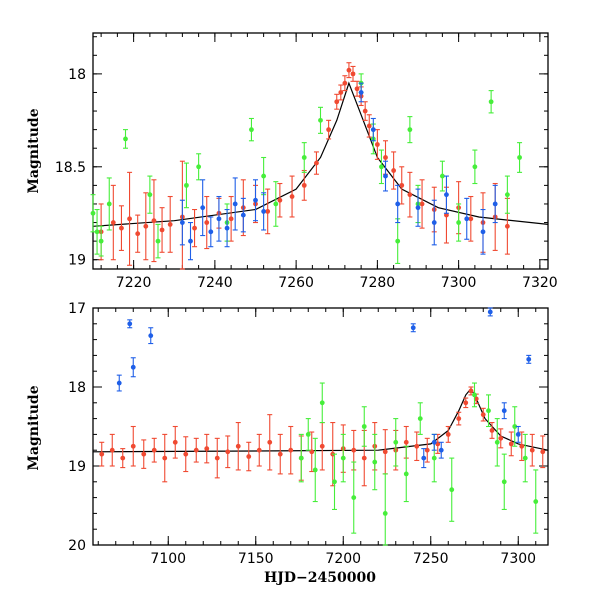 This screenshot has width=600, height=600. What do you see at coordinates (215, 283) in the screenshot?
I see `x-tick-label: 7240` at bounding box center [215, 283].